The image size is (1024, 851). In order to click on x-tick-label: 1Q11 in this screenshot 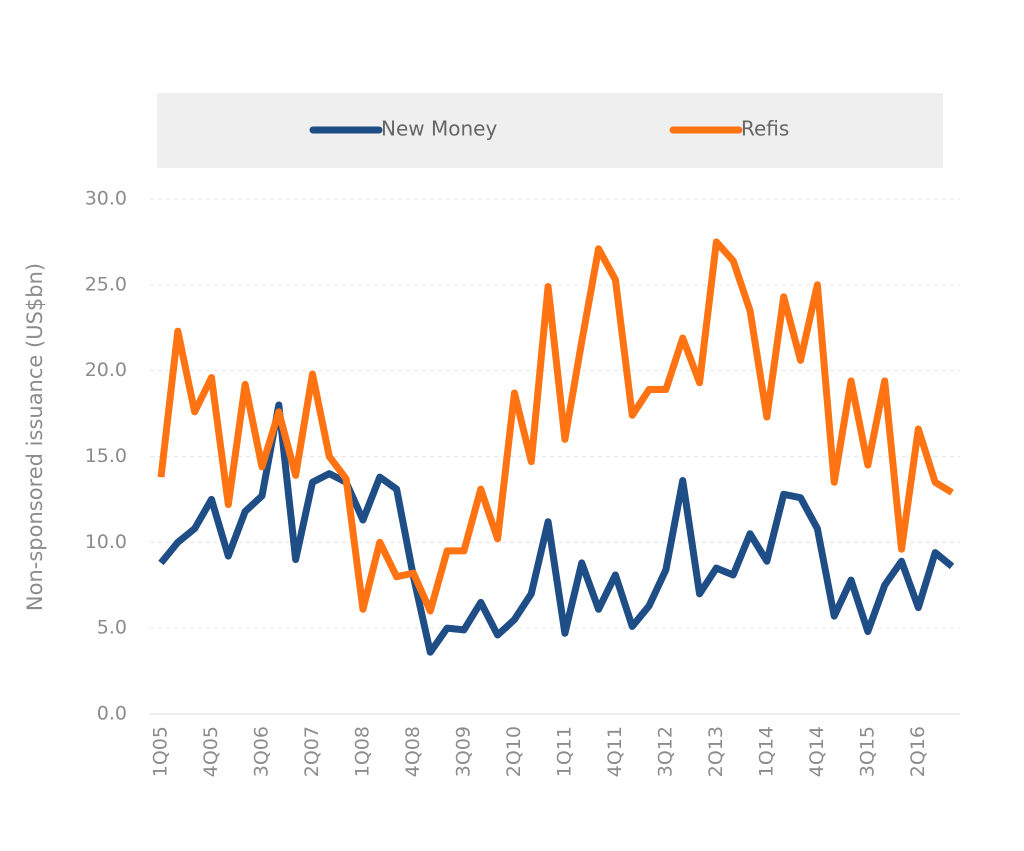, I will do `click(564, 751)`.